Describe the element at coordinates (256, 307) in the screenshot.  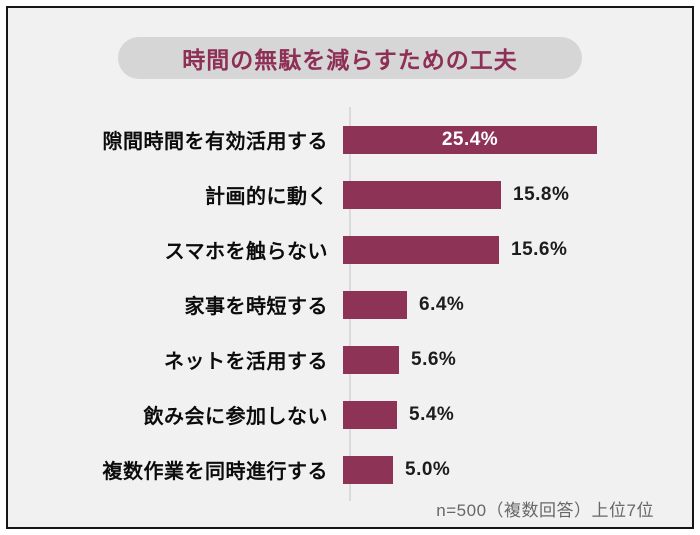
I see `category-label: 家事を時短する` at that location.